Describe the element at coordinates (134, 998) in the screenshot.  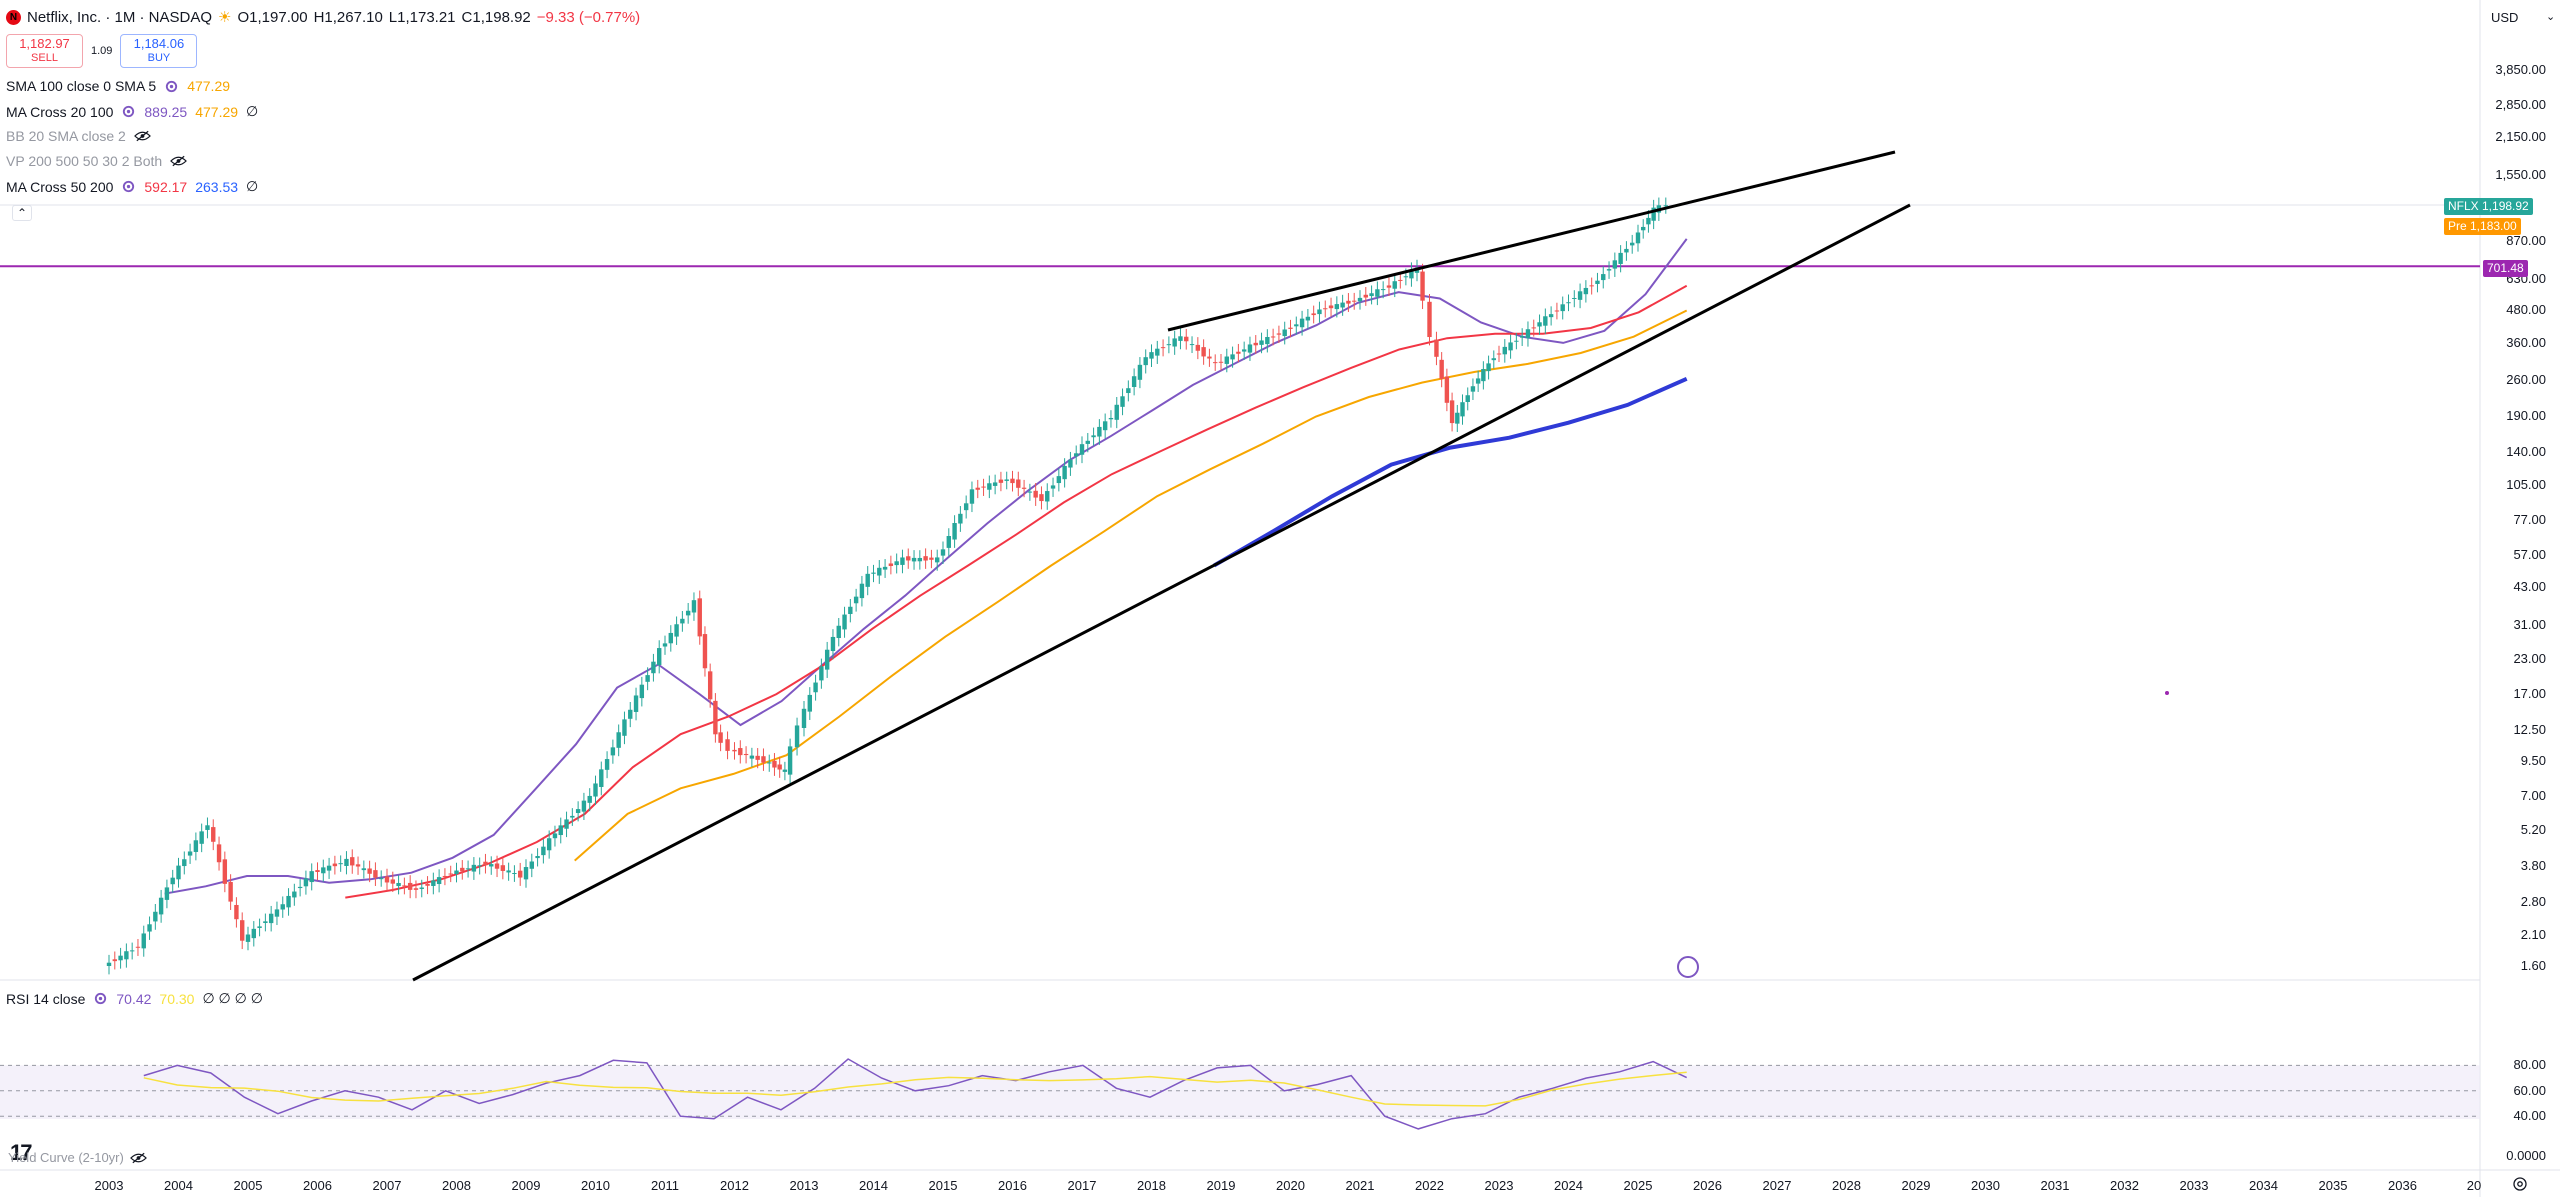
I see `rsi-legend: RSI 14 close 70.42 70.30 ∅ ∅ ∅ ∅` at that location.